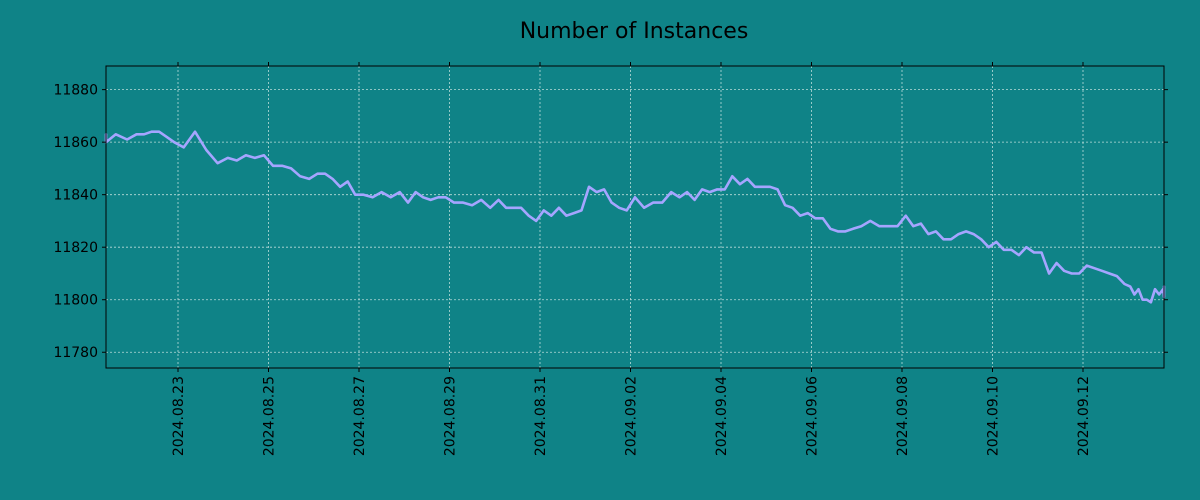  Describe the element at coordinates (903, 416) in the screenshot. I see `x-tick-label: 2024.09.08` at that location.